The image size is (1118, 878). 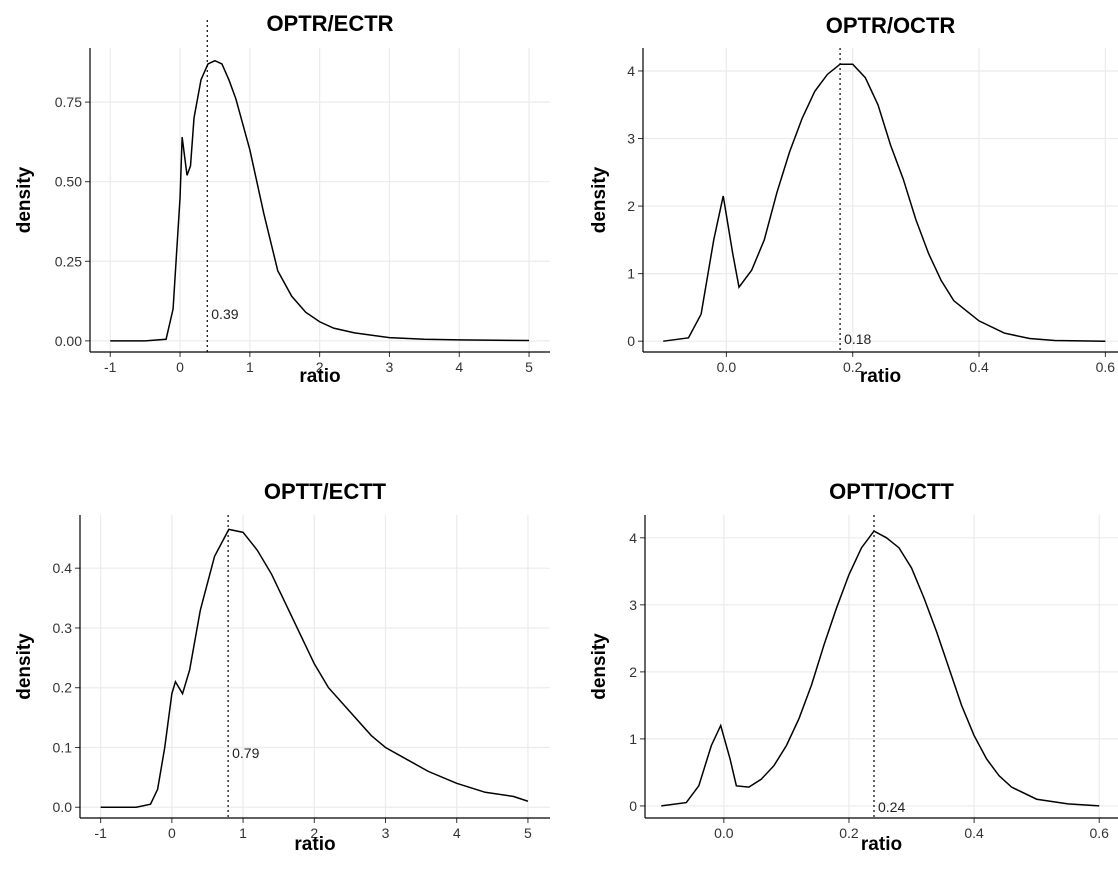 What do you see at coordinates (68, 341) in the screenshot?
I see `y-tick-label: 0.00` at bounding box center [68, 341].